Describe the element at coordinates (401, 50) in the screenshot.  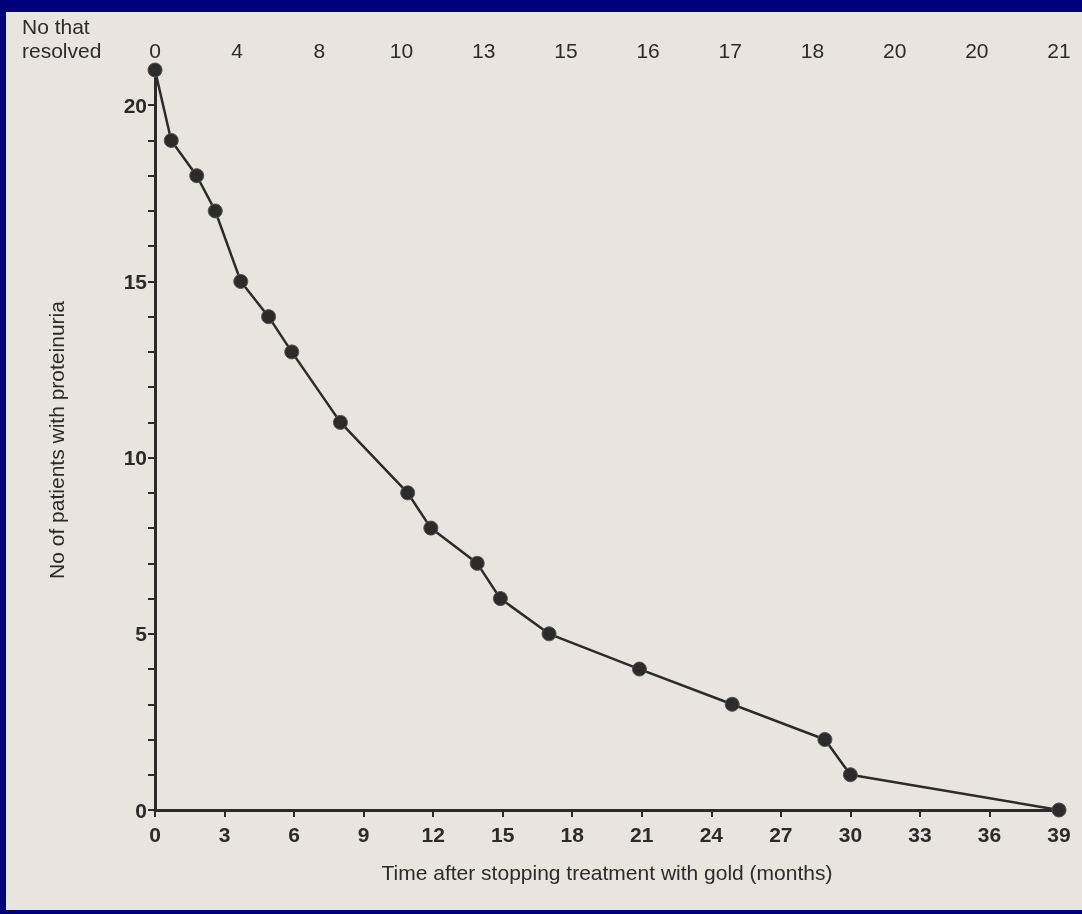
I see `text: 10` at that location.